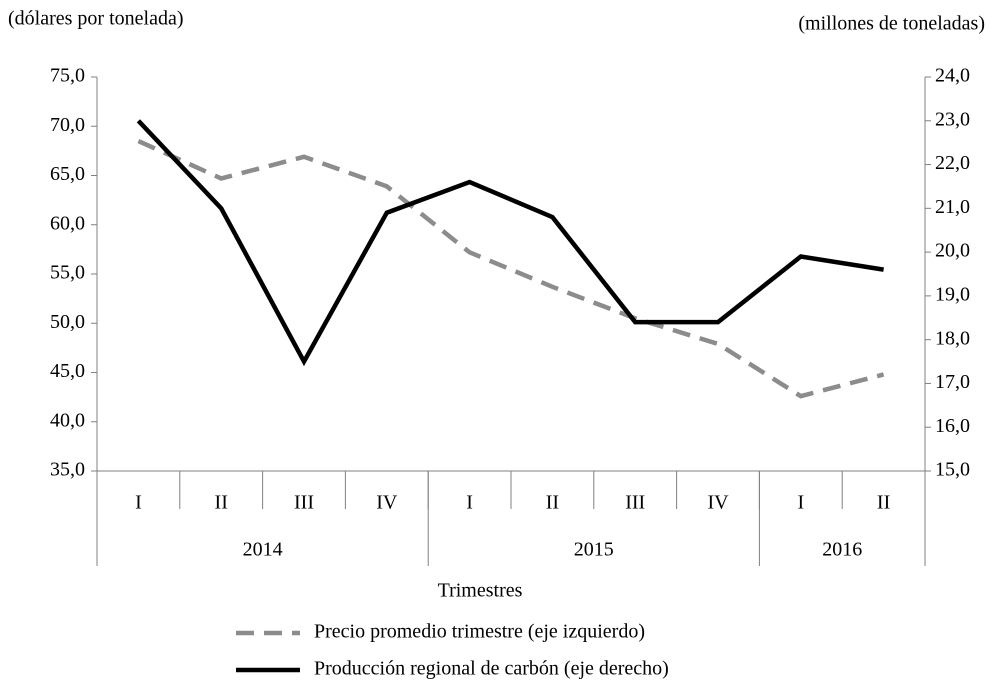 The image size is (1000, 689). What do you see at coordinates (952, 76) in the screenshot?
I see `y2-tick-label: 24,0` at bounding box center [952, 76].